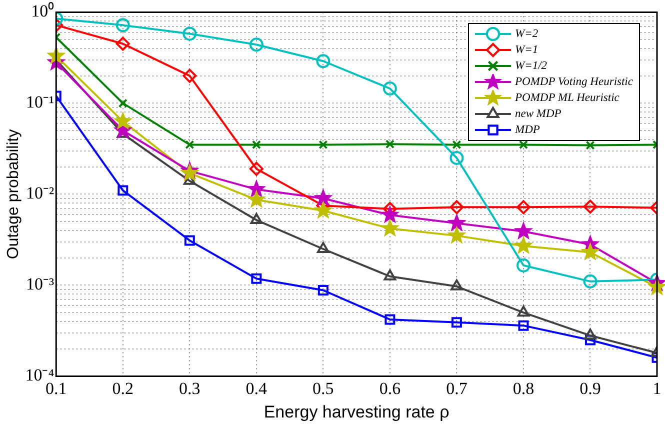 The width and height of the screenshot is (665, 427). I want to click on legend-label: W=1, so click(526, 50).